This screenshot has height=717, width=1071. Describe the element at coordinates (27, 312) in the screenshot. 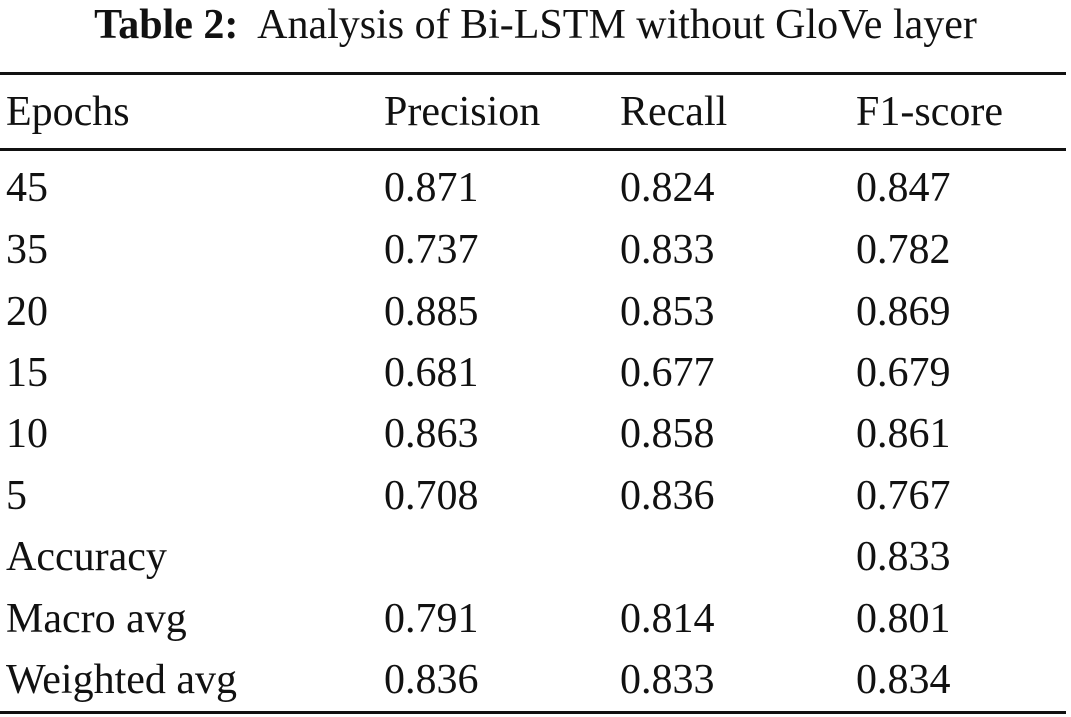

I see `cell-epochs: 20` at that location.